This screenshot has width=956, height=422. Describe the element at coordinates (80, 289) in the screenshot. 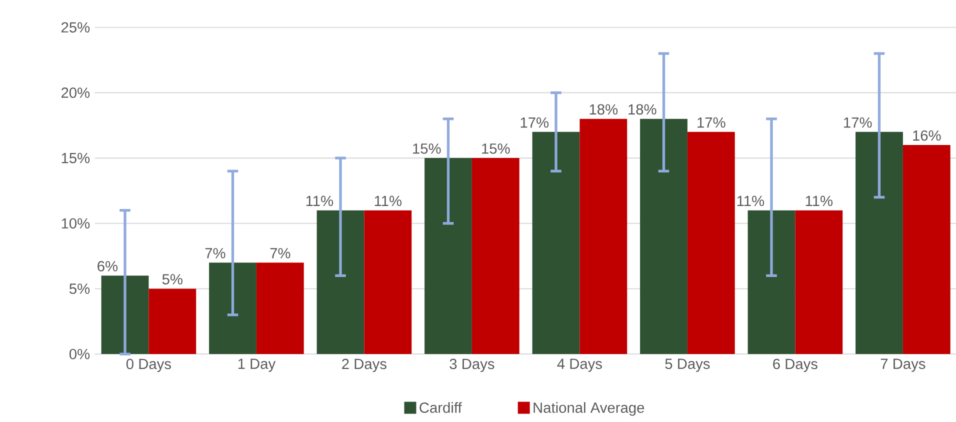

I see `y-tick-label: 5%` at that location.